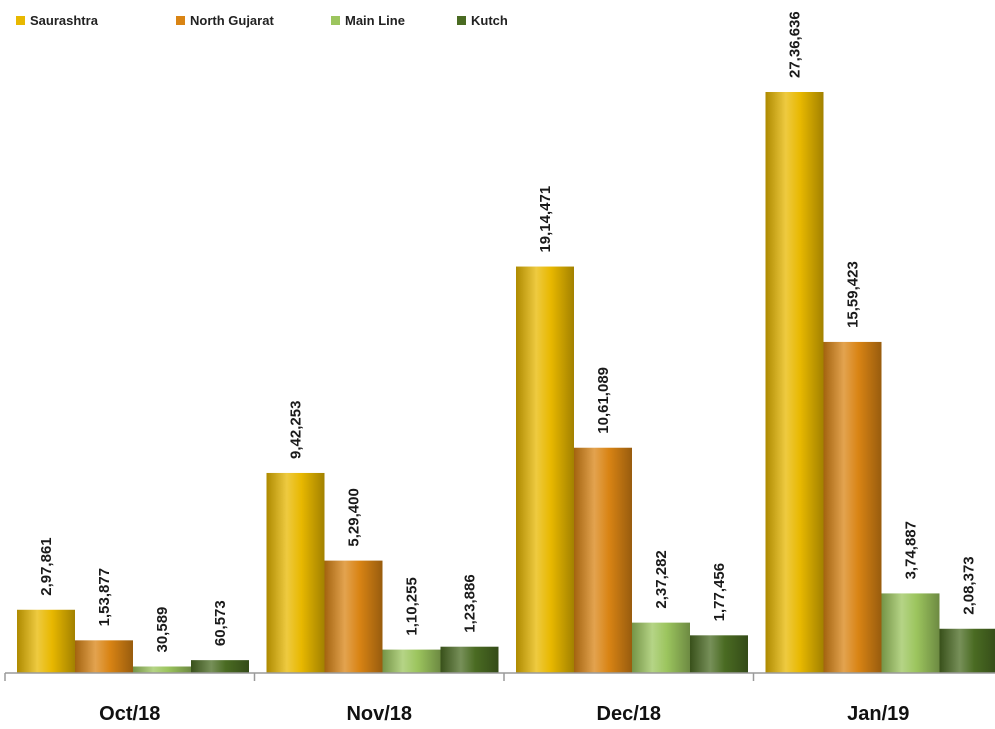  Describe the element at coordinates (354, 517) in the screenshot. I see `data-label: 5,29,400` at that location.